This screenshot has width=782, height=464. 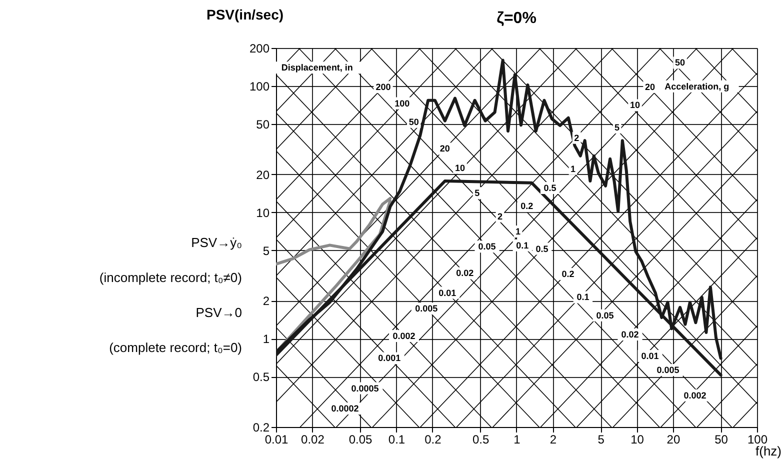 What do you see at coordinates (259, 49) in the screenshot?
I see `y-tick-label: 200` at bounding box center [259, 49].